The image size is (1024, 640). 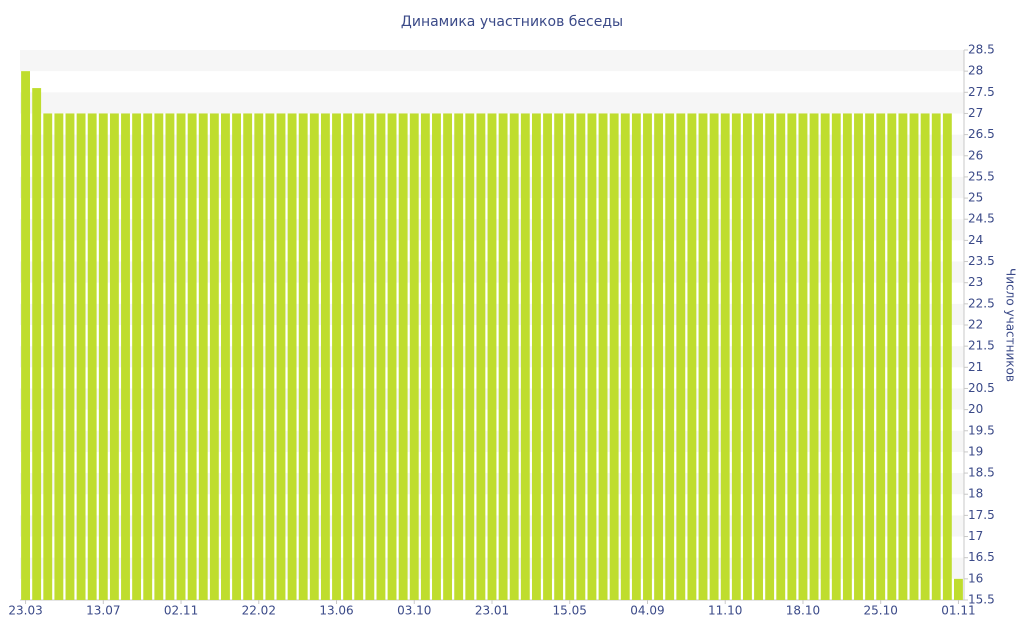 I want to click on x-tick-label: 23.01, so click(x=492, y=611).